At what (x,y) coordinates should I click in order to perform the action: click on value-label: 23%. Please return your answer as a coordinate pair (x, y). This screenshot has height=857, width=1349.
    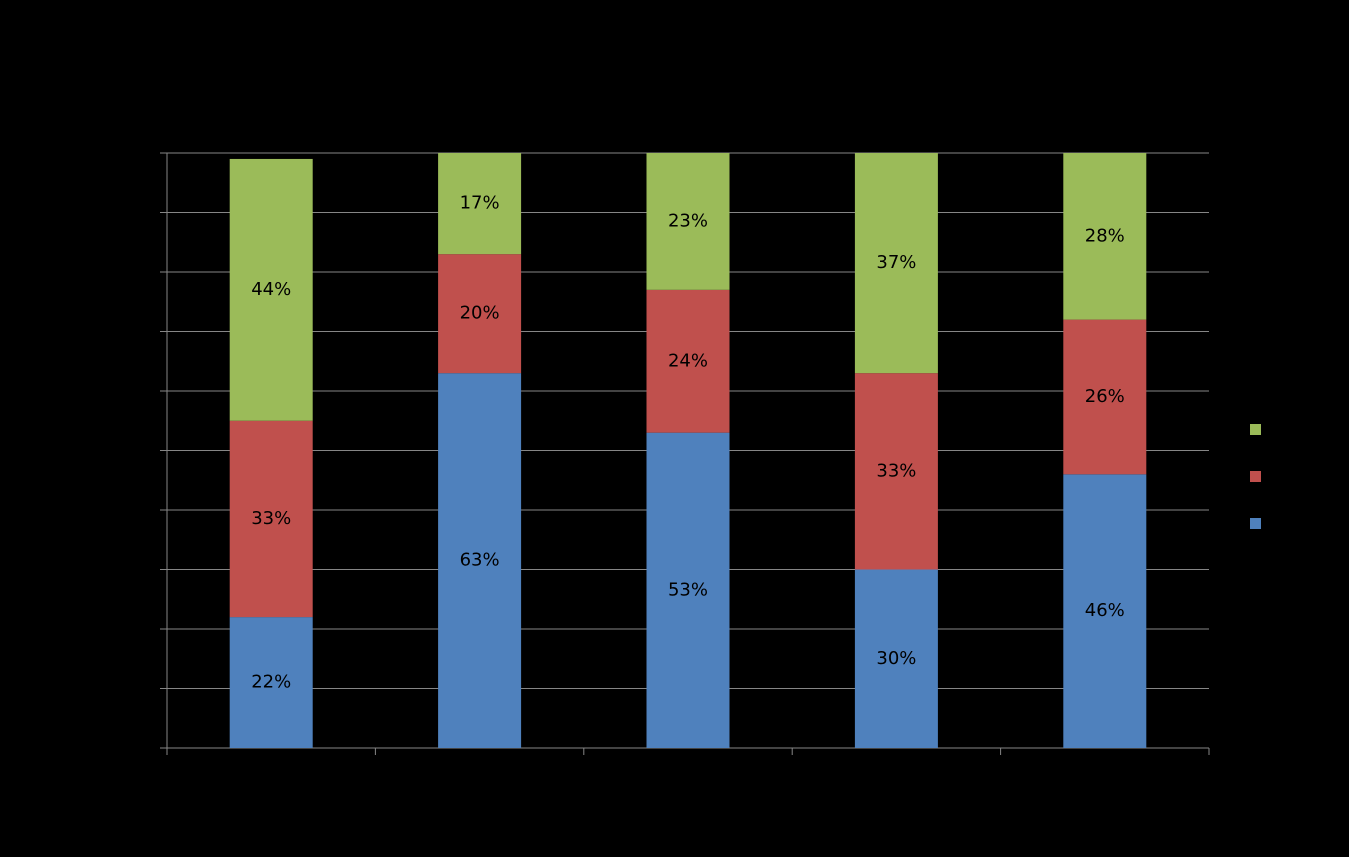
    Looking at the image, I should click on (688, 220).